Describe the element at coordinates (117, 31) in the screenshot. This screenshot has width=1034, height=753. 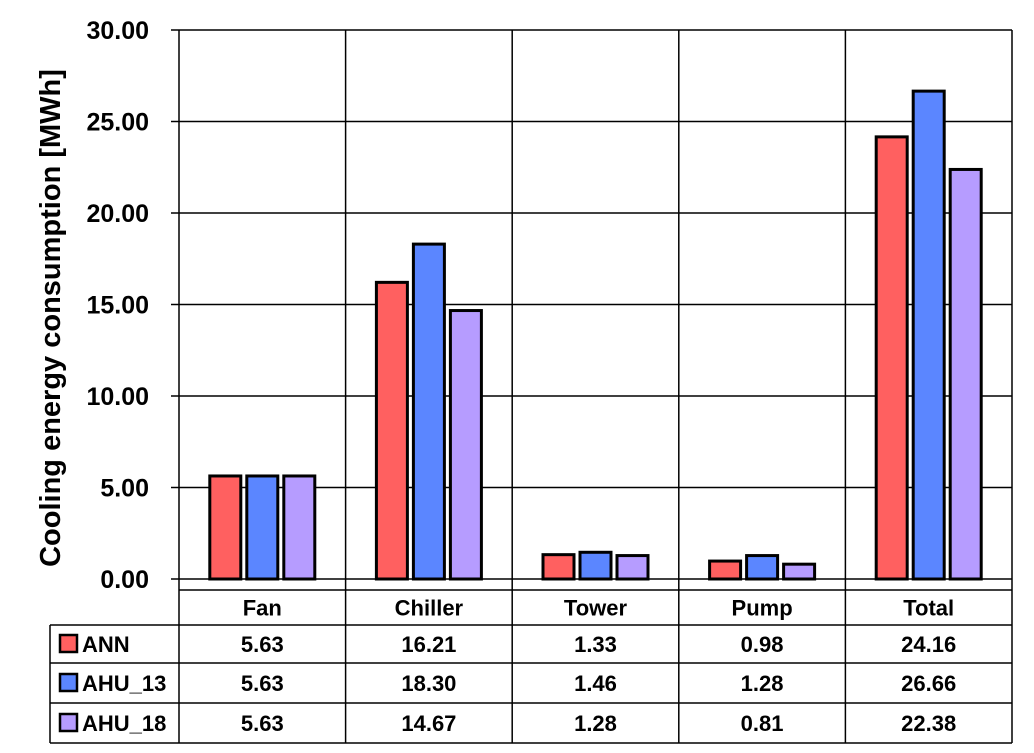
I see `y-tick-label: 30.00` at that location.